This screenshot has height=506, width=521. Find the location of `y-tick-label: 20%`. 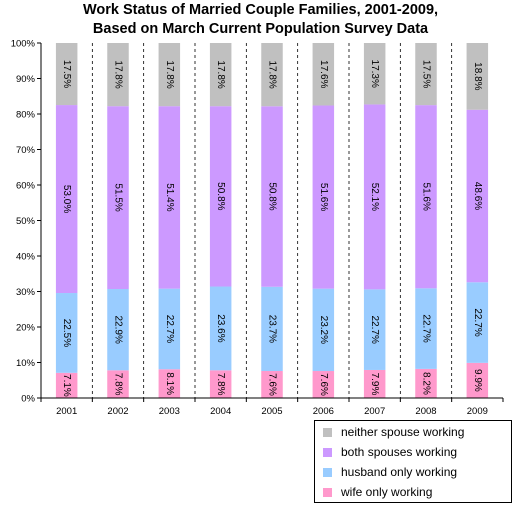

y-tick-label: 20% is located at coordinates (26, 328).